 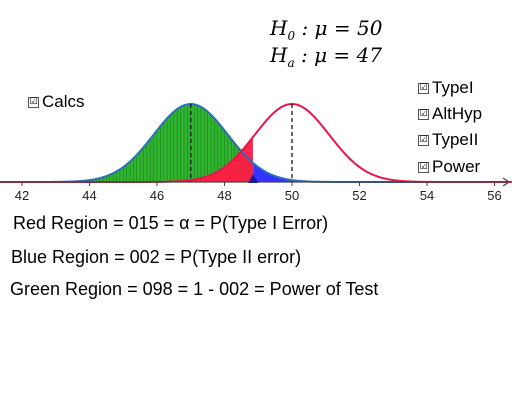 What do you see at coordinates (170, 223) in the screenshot?
I see `red-region-result: Red Region = 015 = α = P(Type I Error)` at bounding box center [170, 223].